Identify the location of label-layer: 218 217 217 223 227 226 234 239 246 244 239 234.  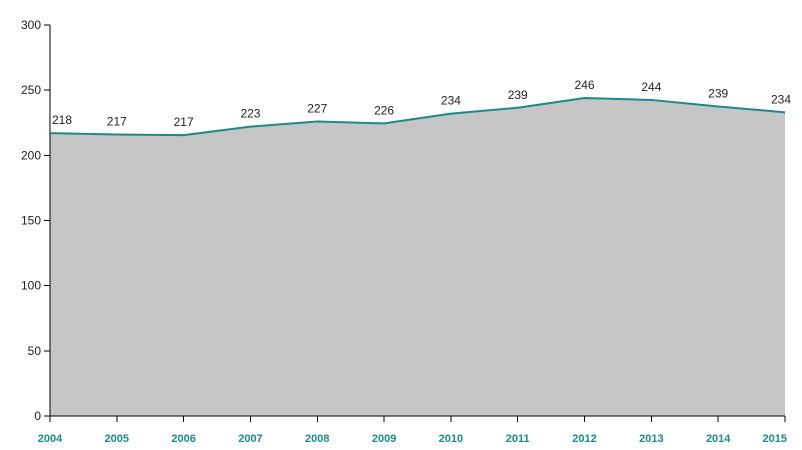
(421, 103).